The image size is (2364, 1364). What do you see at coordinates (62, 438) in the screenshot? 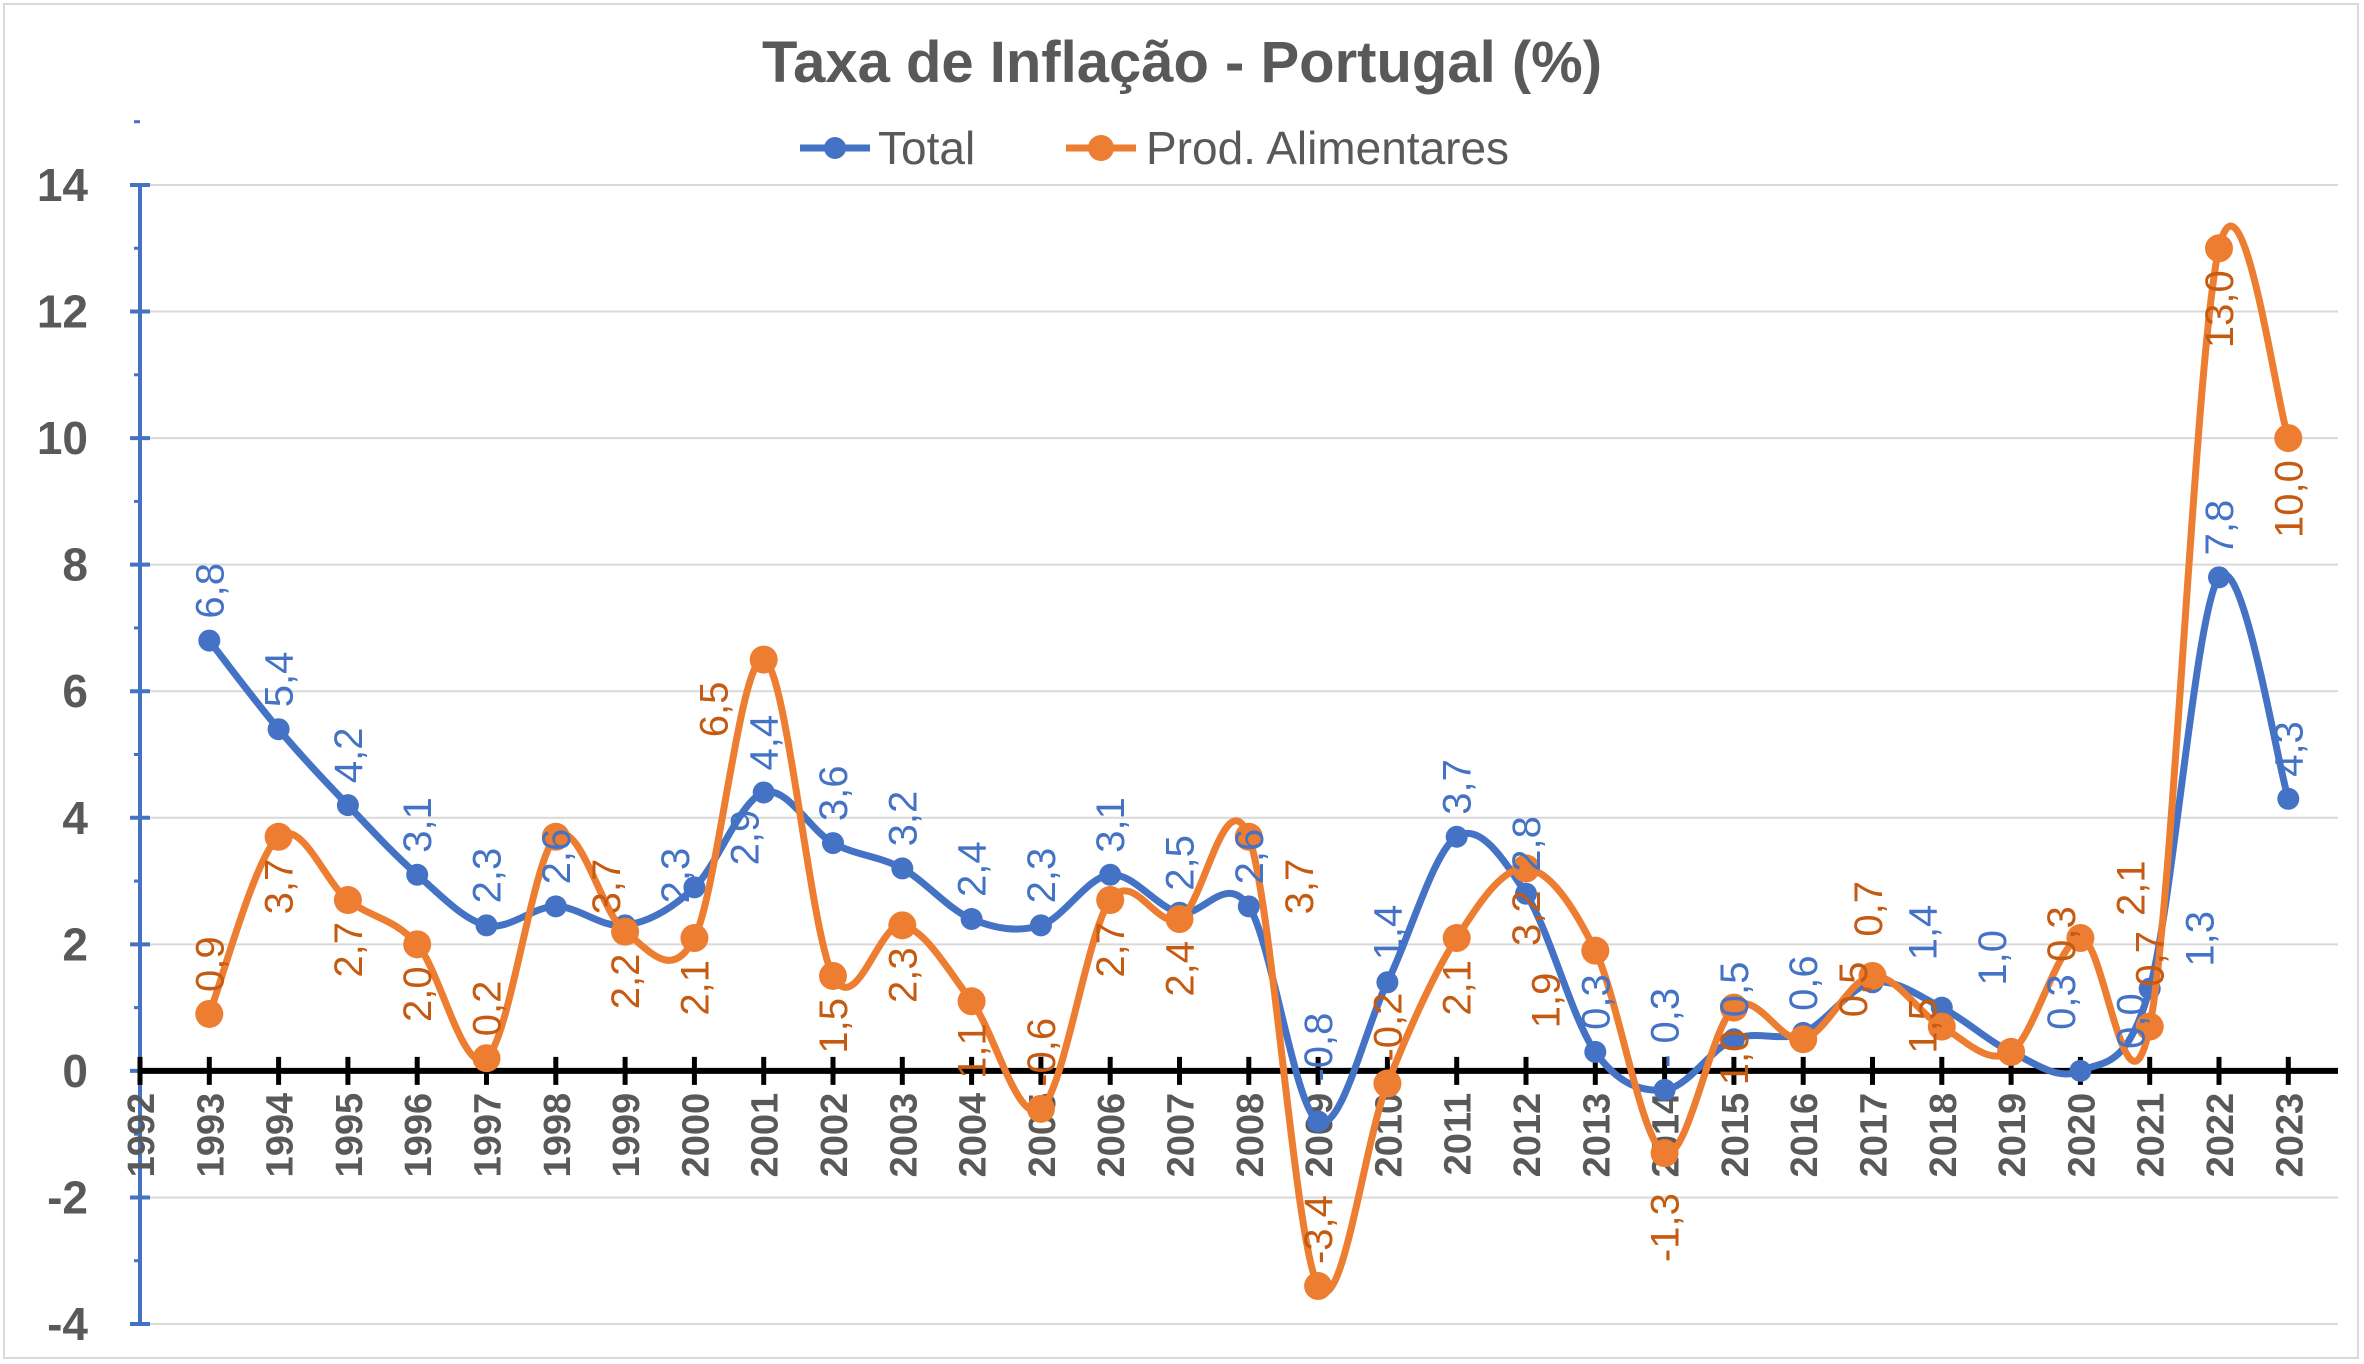
I see `y-tick-label: 10` at bounding box center [62, 438].